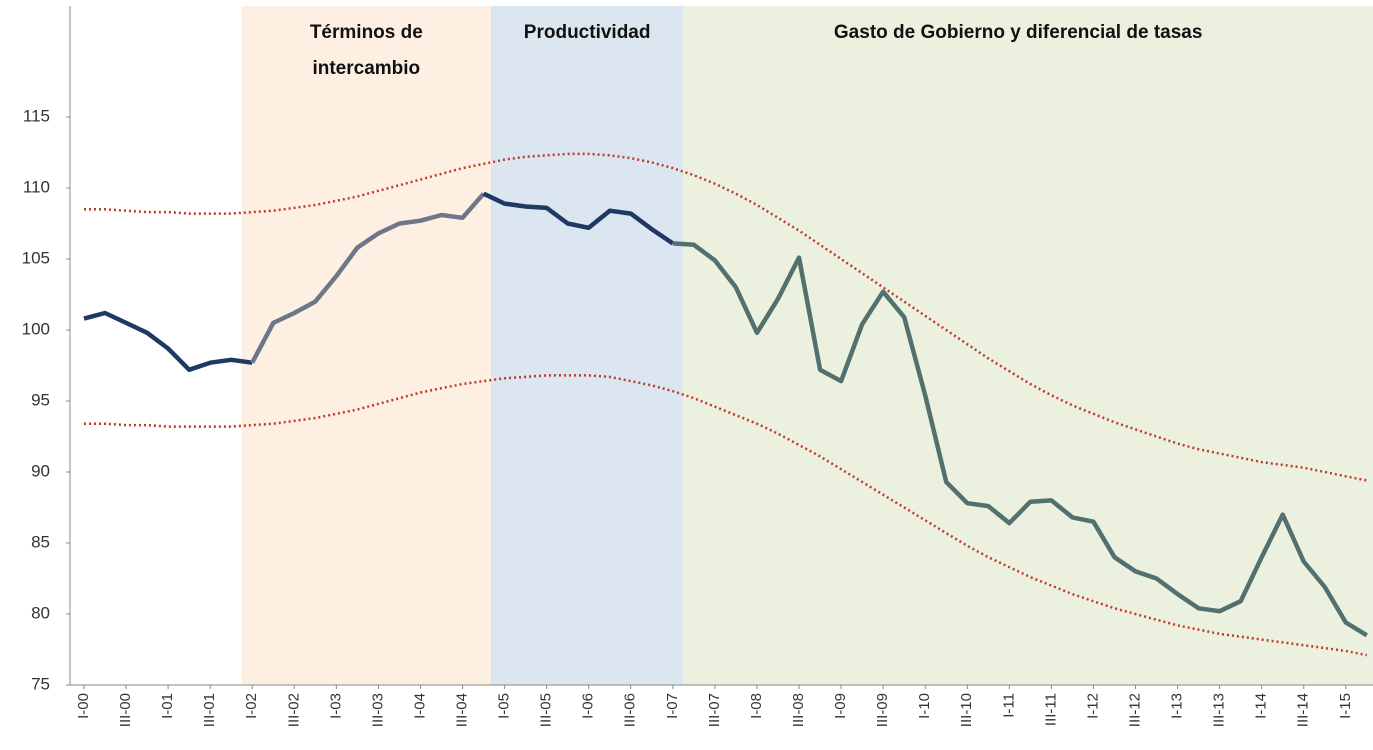 Image resolution: width=1373 pixels, height=750 pixels. I want to click on x-tick-label: I-08, so click(756, 706).